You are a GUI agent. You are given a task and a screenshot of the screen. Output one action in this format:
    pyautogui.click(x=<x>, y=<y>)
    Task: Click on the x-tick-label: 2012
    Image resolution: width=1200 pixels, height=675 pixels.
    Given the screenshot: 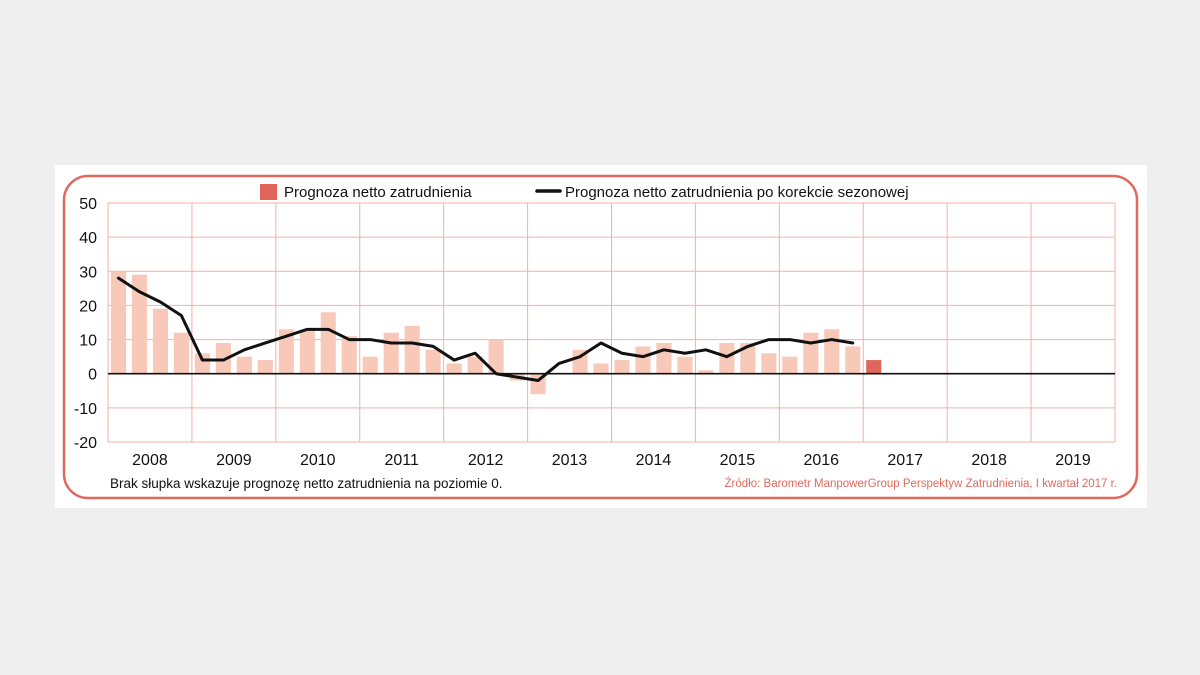 What is the action you would take?
    pyautogui.click(x=486, y=460)
    